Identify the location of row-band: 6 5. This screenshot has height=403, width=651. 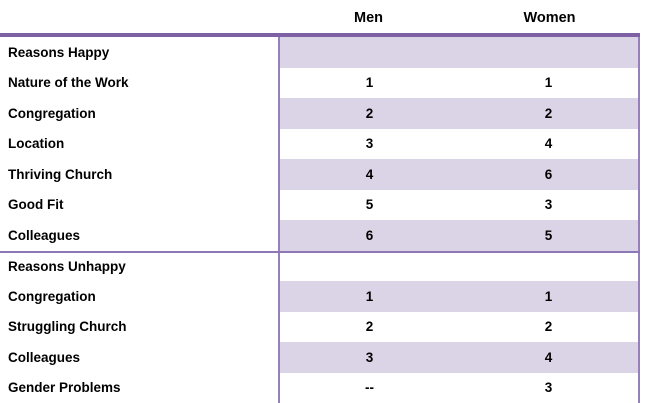
(459, 235).